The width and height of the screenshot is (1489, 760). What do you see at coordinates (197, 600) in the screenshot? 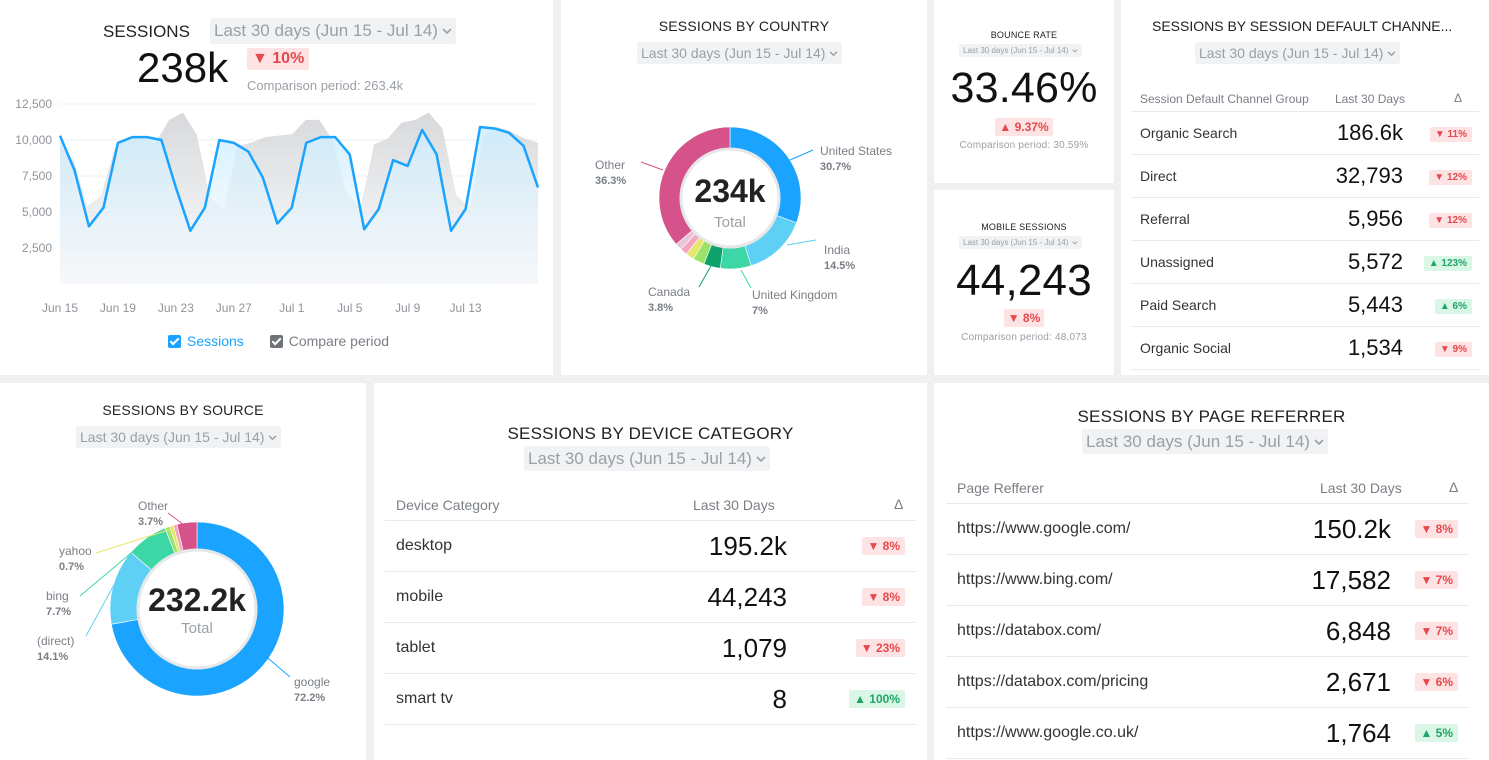
I see `donut-total-value: 232.2k` at bounding box center [197, 600].